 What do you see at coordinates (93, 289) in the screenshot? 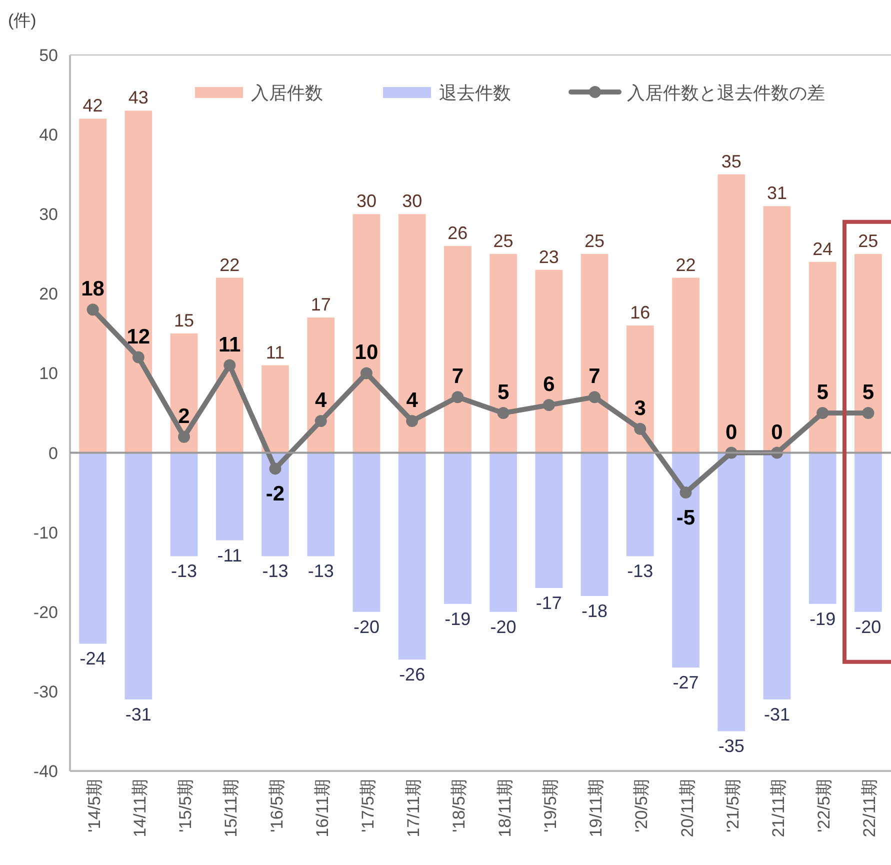
I see `data-label: 18` at bounding box center [93, 289].